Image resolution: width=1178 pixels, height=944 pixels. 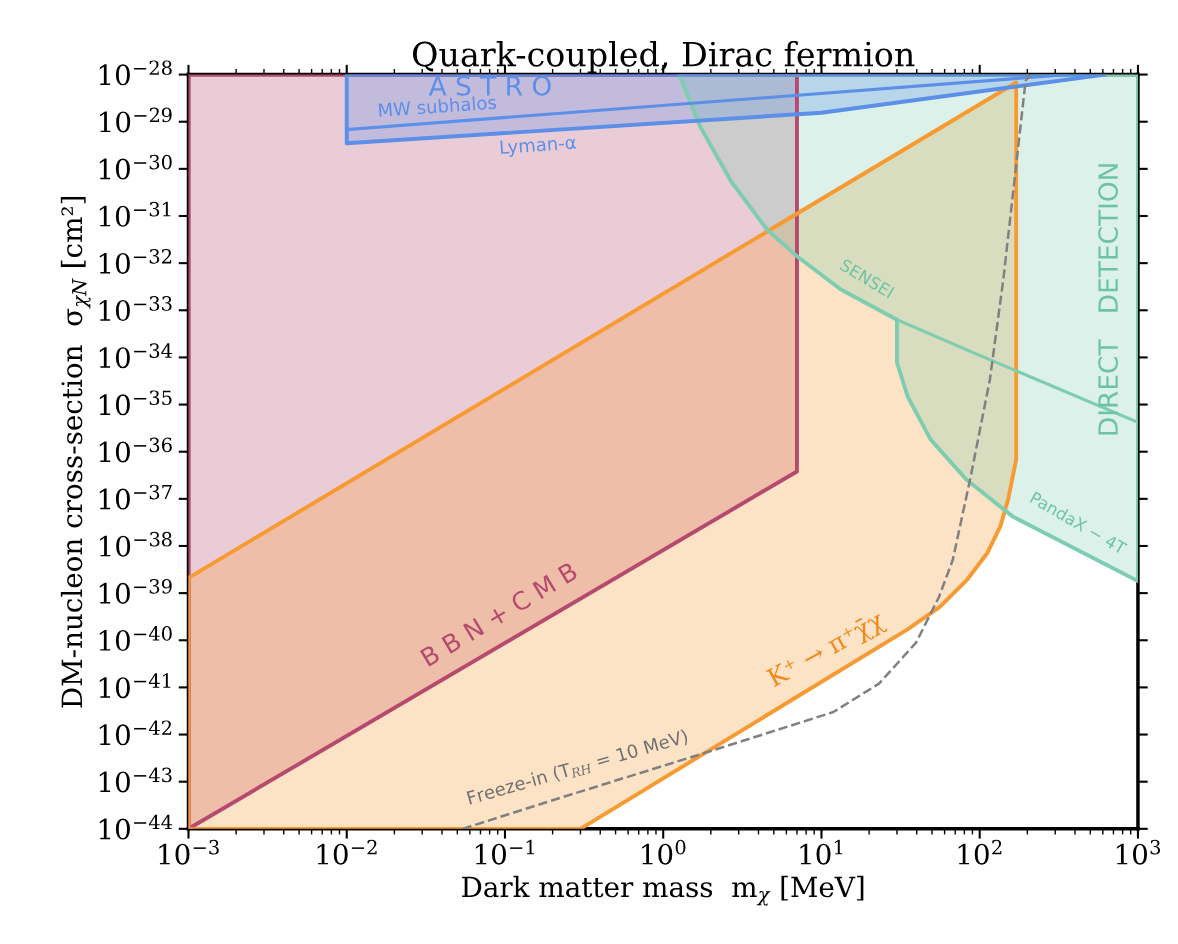 I want to click on x-tick-label: 10$^{−3}$, so click(x=189, y=852).